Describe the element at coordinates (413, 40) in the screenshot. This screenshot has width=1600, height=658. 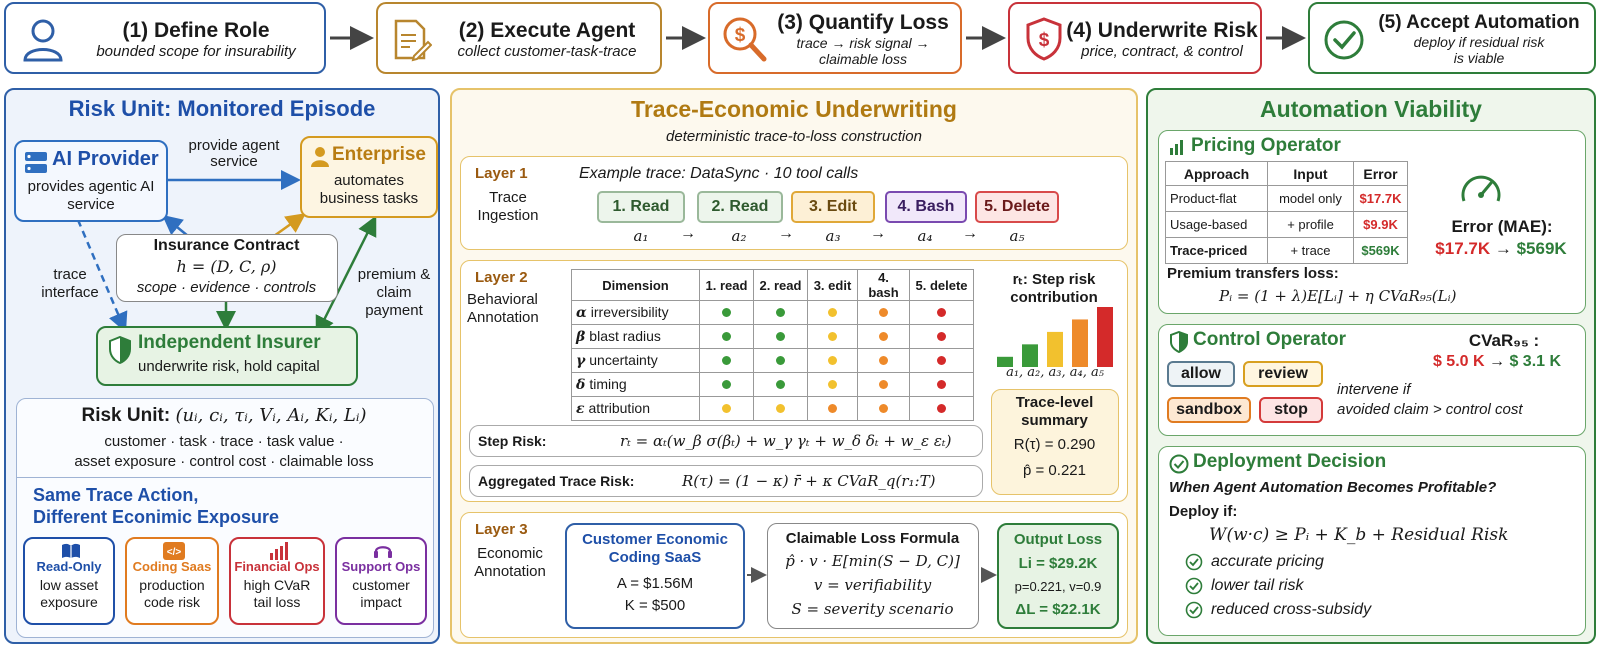
I see `document-pen-icon` at that location.